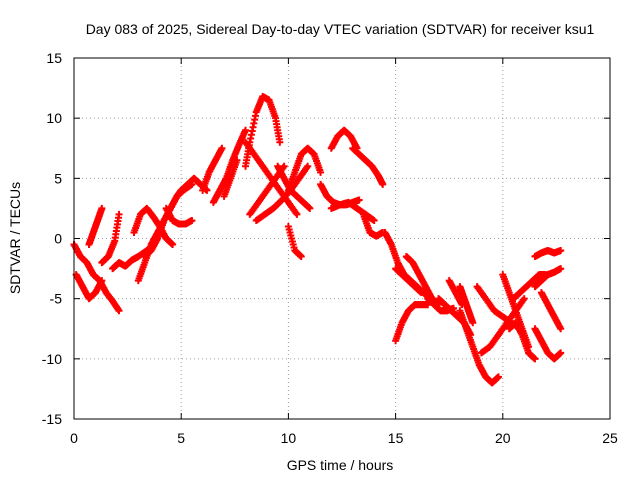 Image resolution: width=640 pixels, height=480 pixels. What do you see at coordinates (503, 438) in the screenshot?
I see `x-tick-label: 20` at bounding box center [503, 438].